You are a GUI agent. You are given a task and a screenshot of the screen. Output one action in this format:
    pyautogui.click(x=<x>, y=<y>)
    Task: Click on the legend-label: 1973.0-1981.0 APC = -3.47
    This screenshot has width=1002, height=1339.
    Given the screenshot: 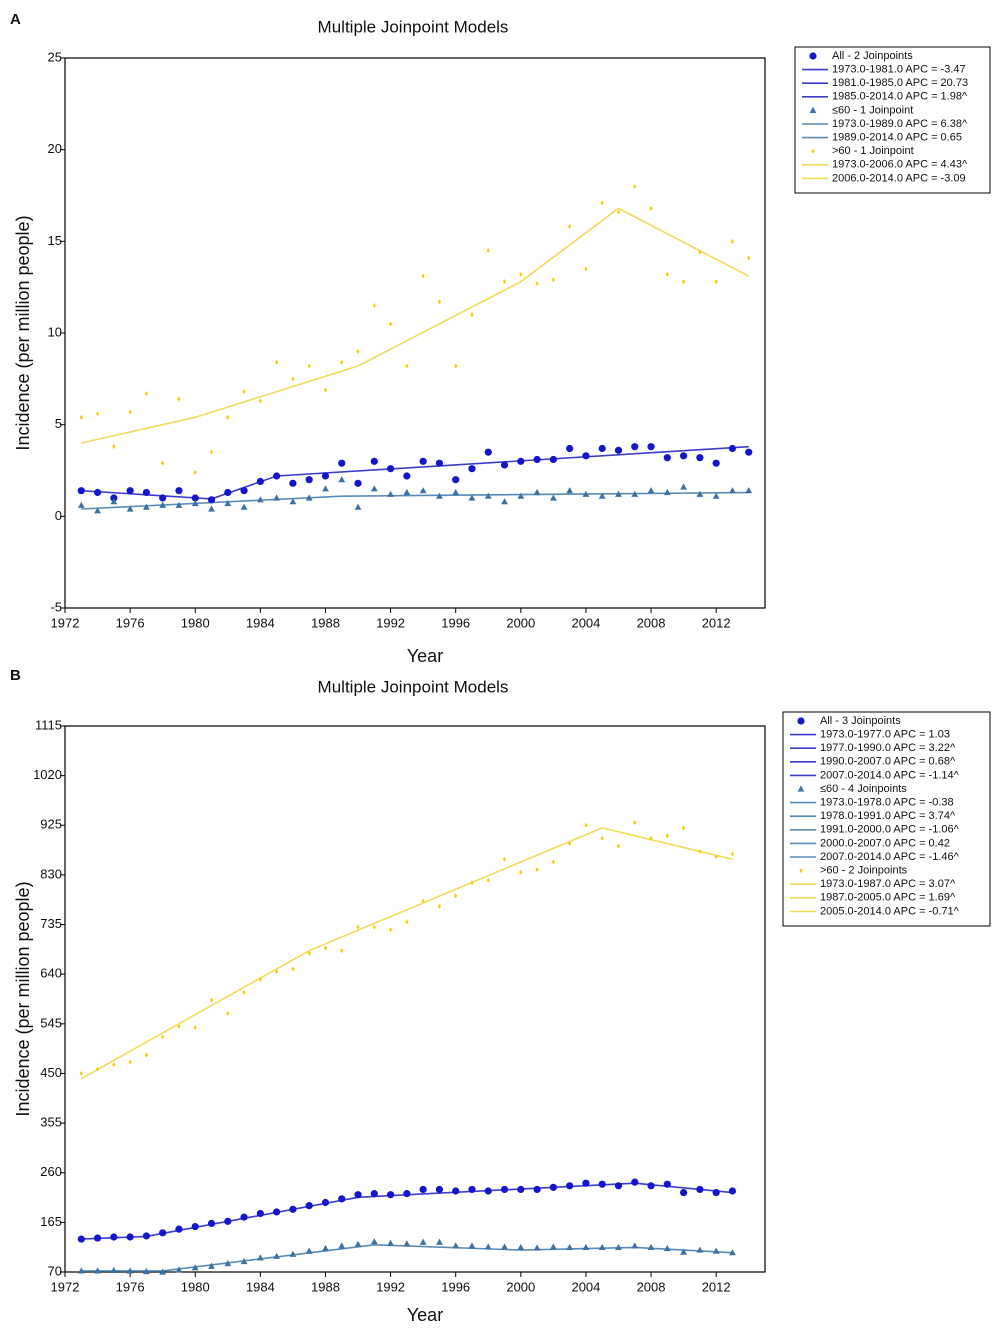 What is the action you would take?
    pyautogui.click(x=899, y=70)
    